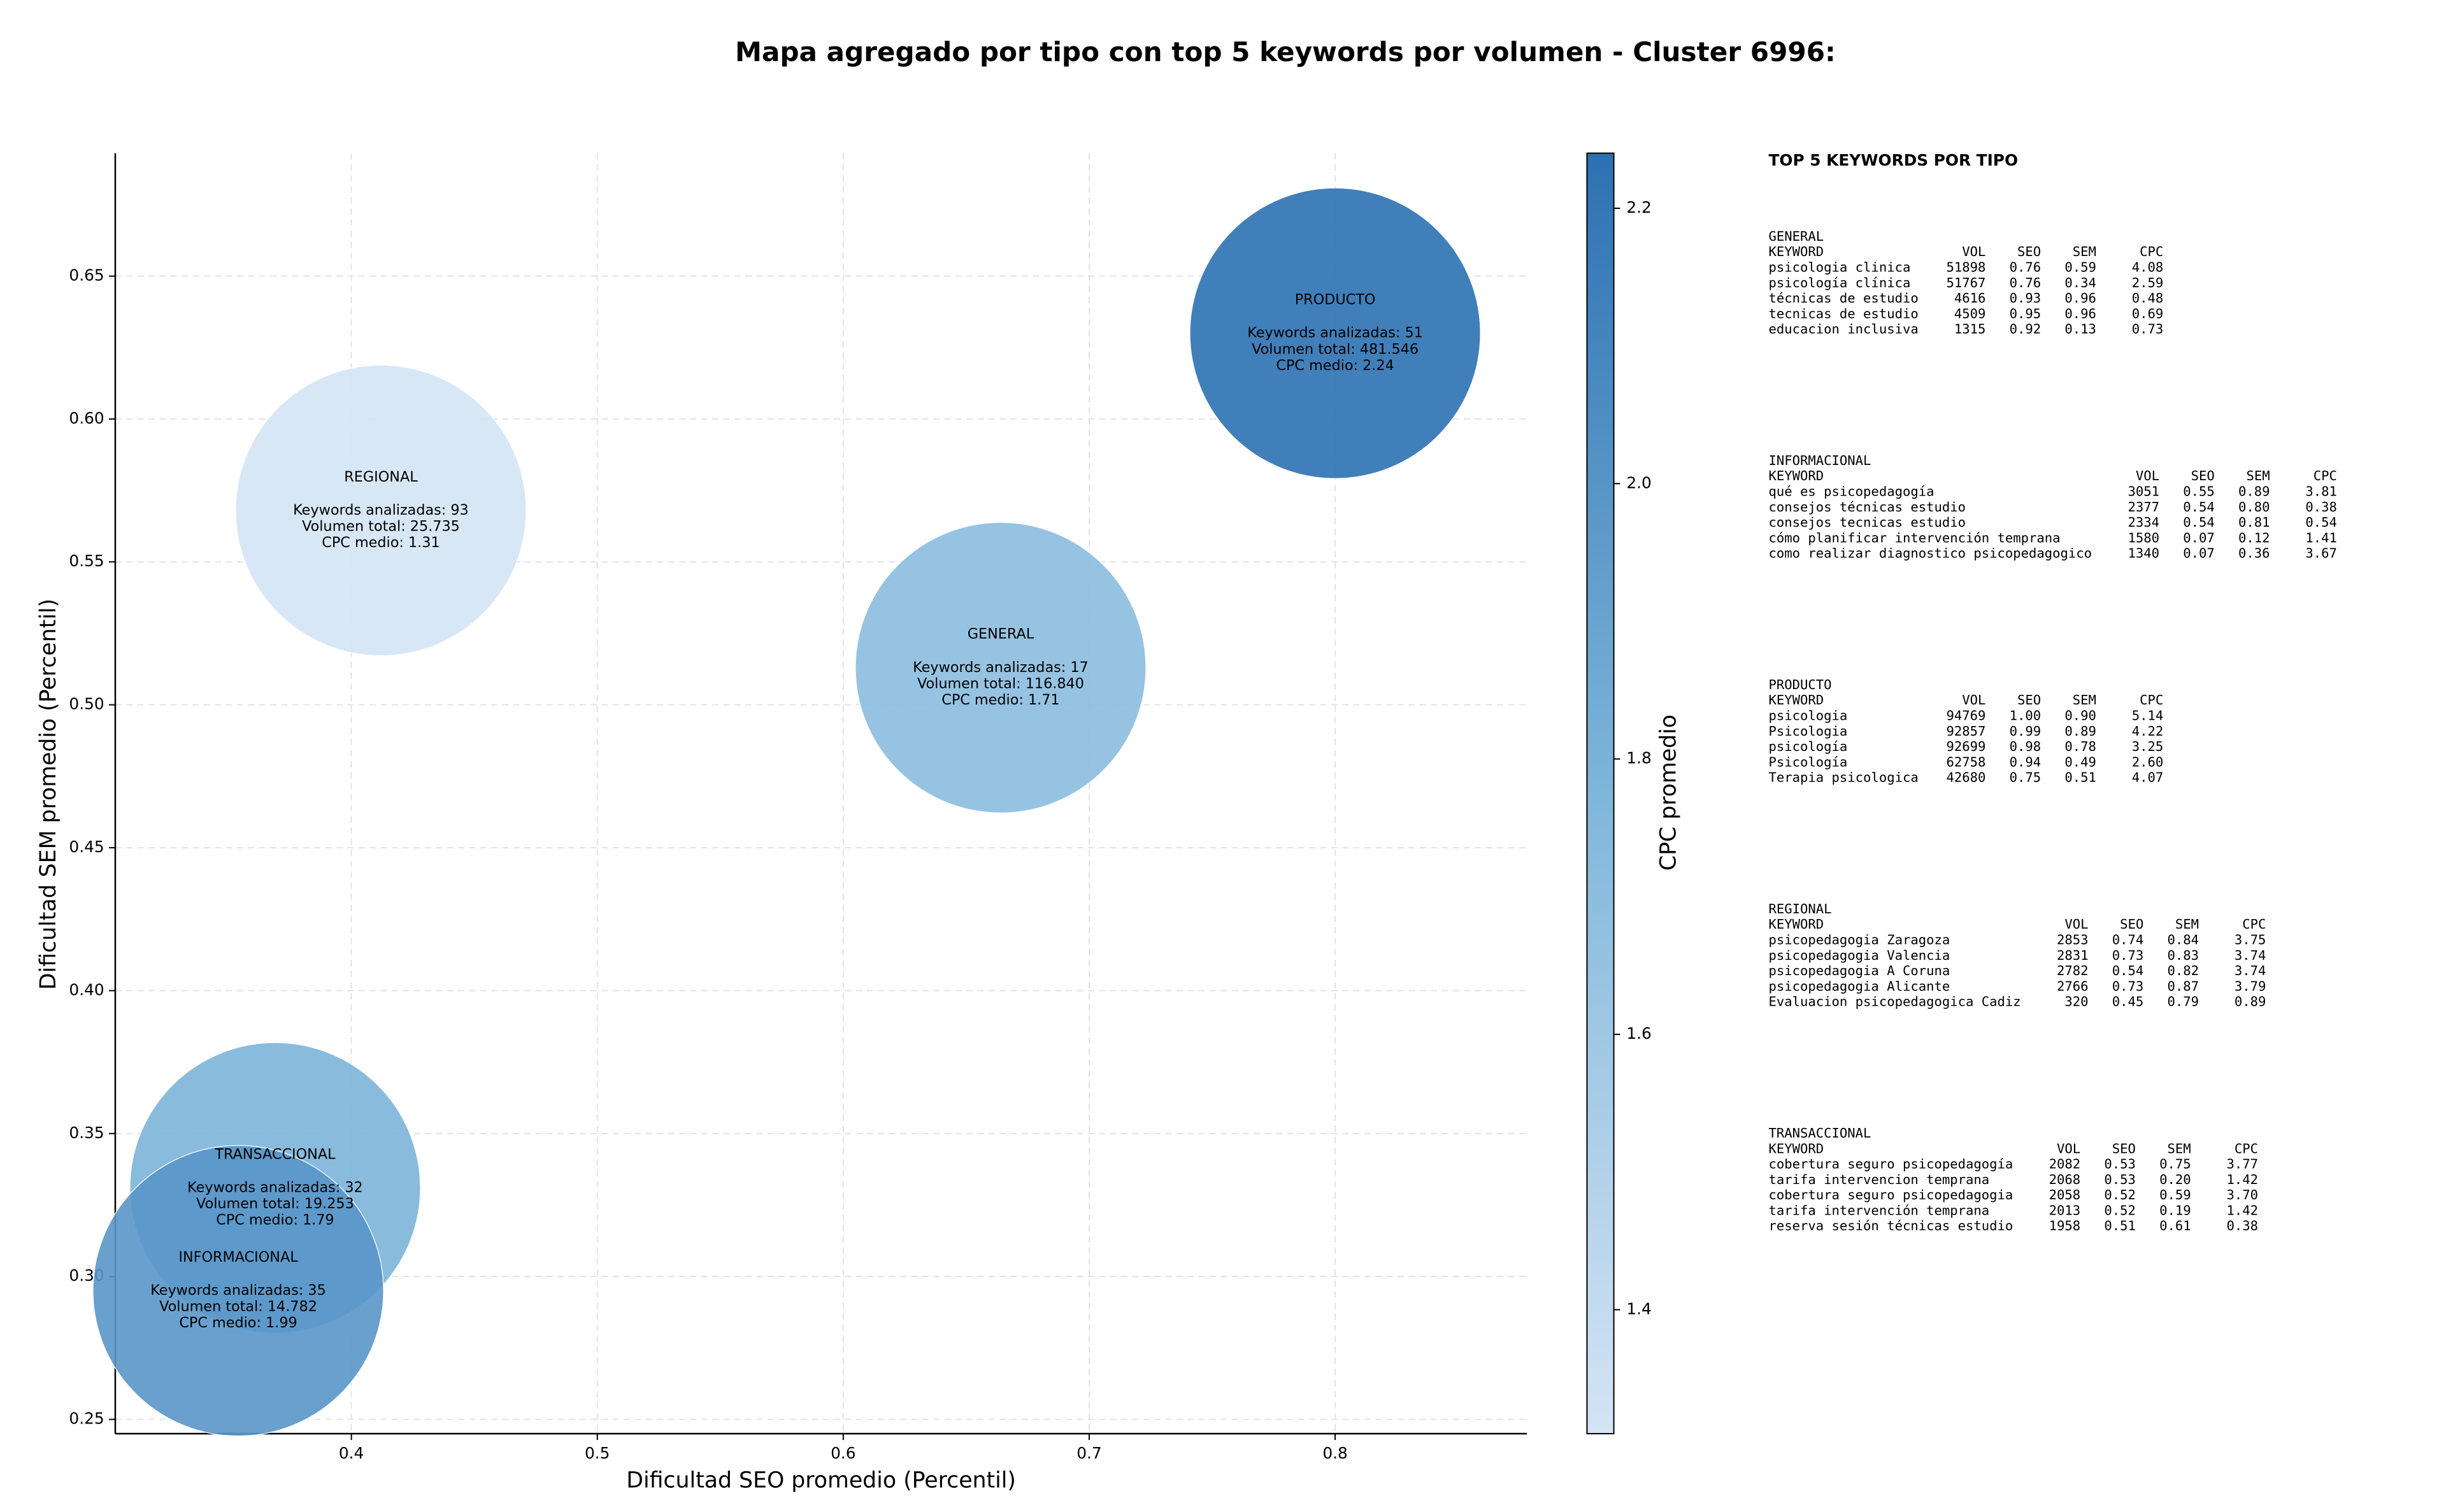 The image size is (2446, 1512). Describe the element at coordinates (1796, 236) in the screenshot. I see `table-title: GENERAL` at that location.